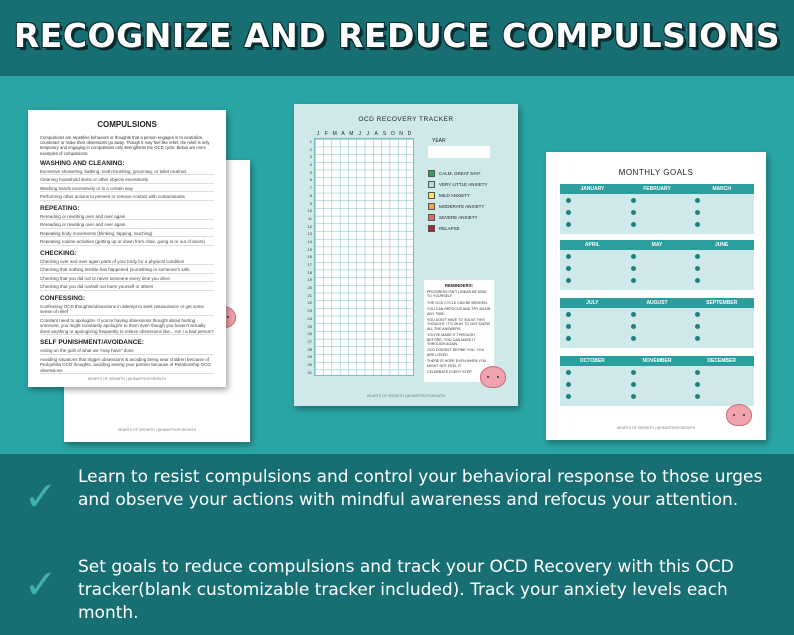 The width and height of the screenshot is (794, 635). Describe the element at coordinates (401, 134) in the screenshot. I see `tracker-month-label: N` at that location.